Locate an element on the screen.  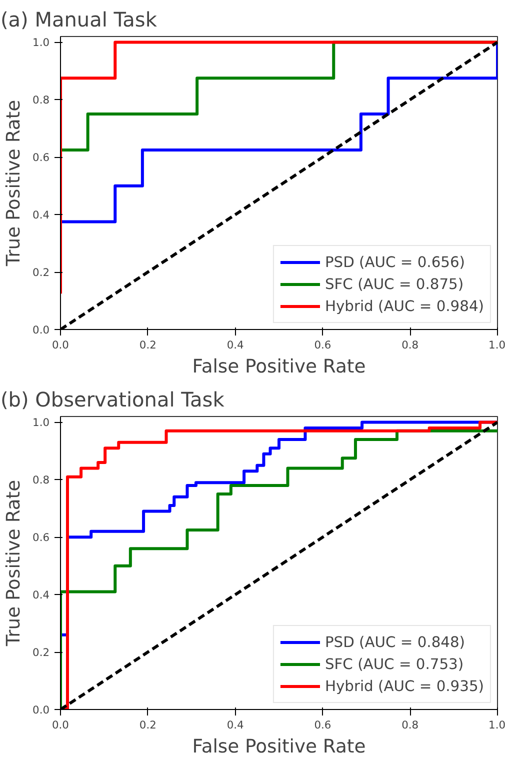
chart-title: (a) Manual Task is located at coordinates (79, 20).